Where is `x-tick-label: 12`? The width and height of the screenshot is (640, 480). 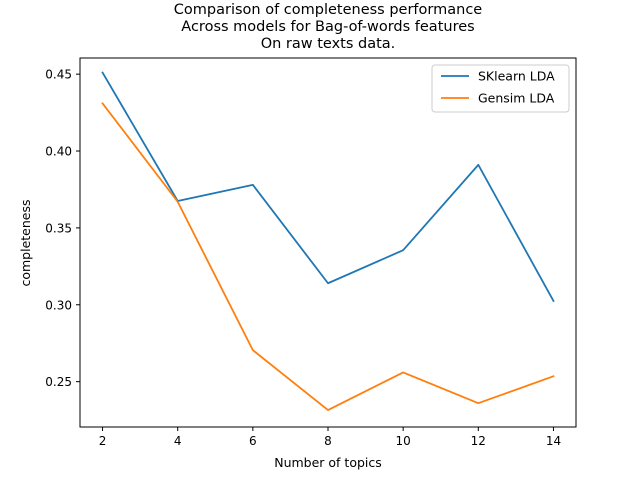
x-tick-label: 12 is located at coordinates (478, 441).